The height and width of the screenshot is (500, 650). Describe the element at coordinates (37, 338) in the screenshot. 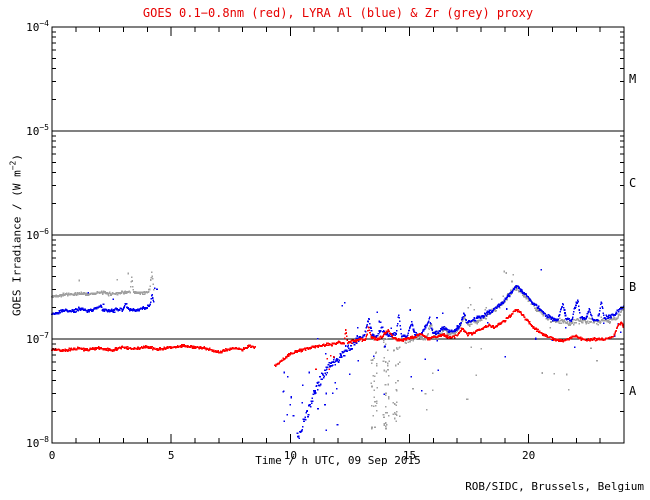

I see `svg-text: 10⁻⁷` at that location.